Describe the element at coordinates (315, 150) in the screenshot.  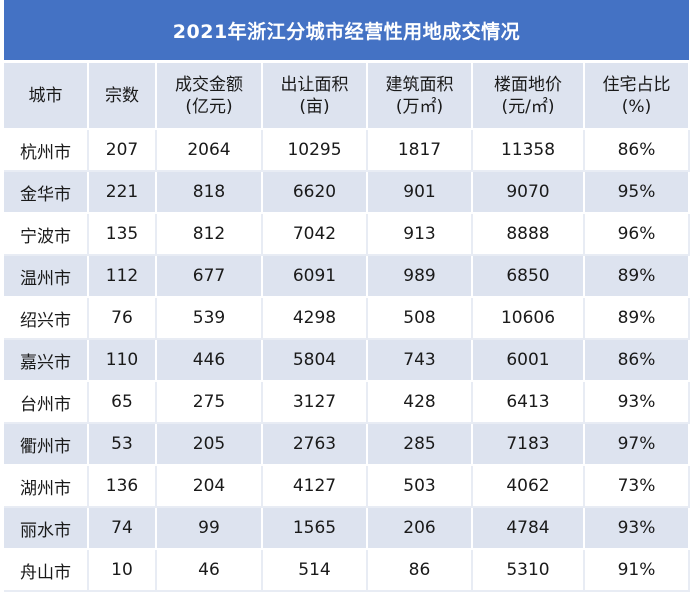
I see `cell-land-area: 10295` at that location.